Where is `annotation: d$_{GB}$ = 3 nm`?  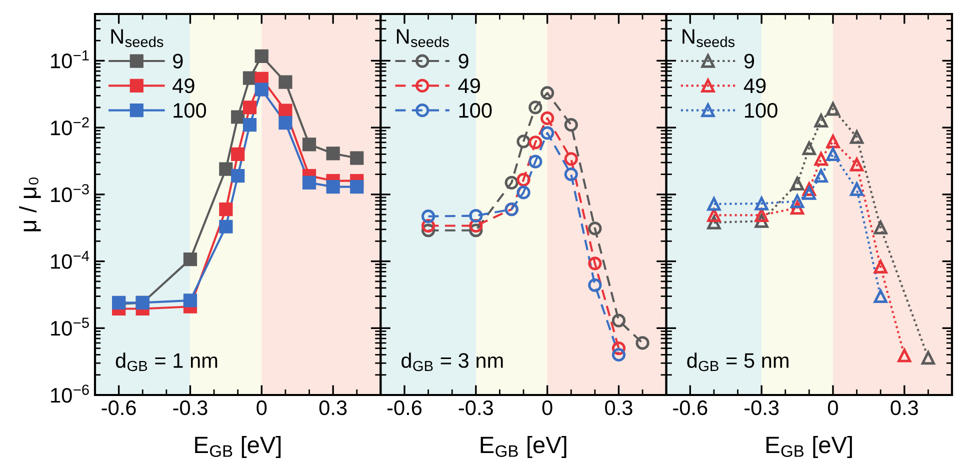 annotation: d$_{GB}$ = 3 nm is located at coordinates (452, 362).